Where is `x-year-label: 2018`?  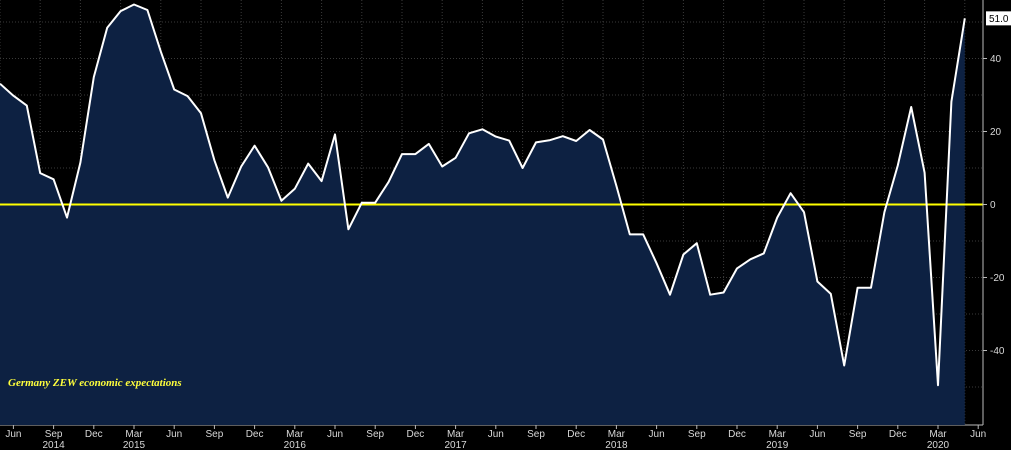
x-year-label: 2018 is located at coordinates (616, 445).